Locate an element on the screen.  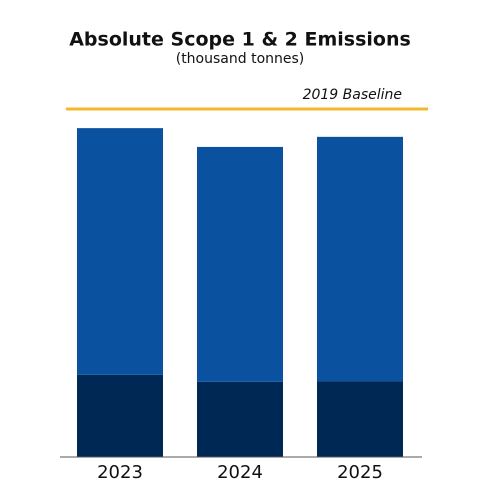
chart-subtitle: (thousand tonnes) is located at coordinates (240, 59).